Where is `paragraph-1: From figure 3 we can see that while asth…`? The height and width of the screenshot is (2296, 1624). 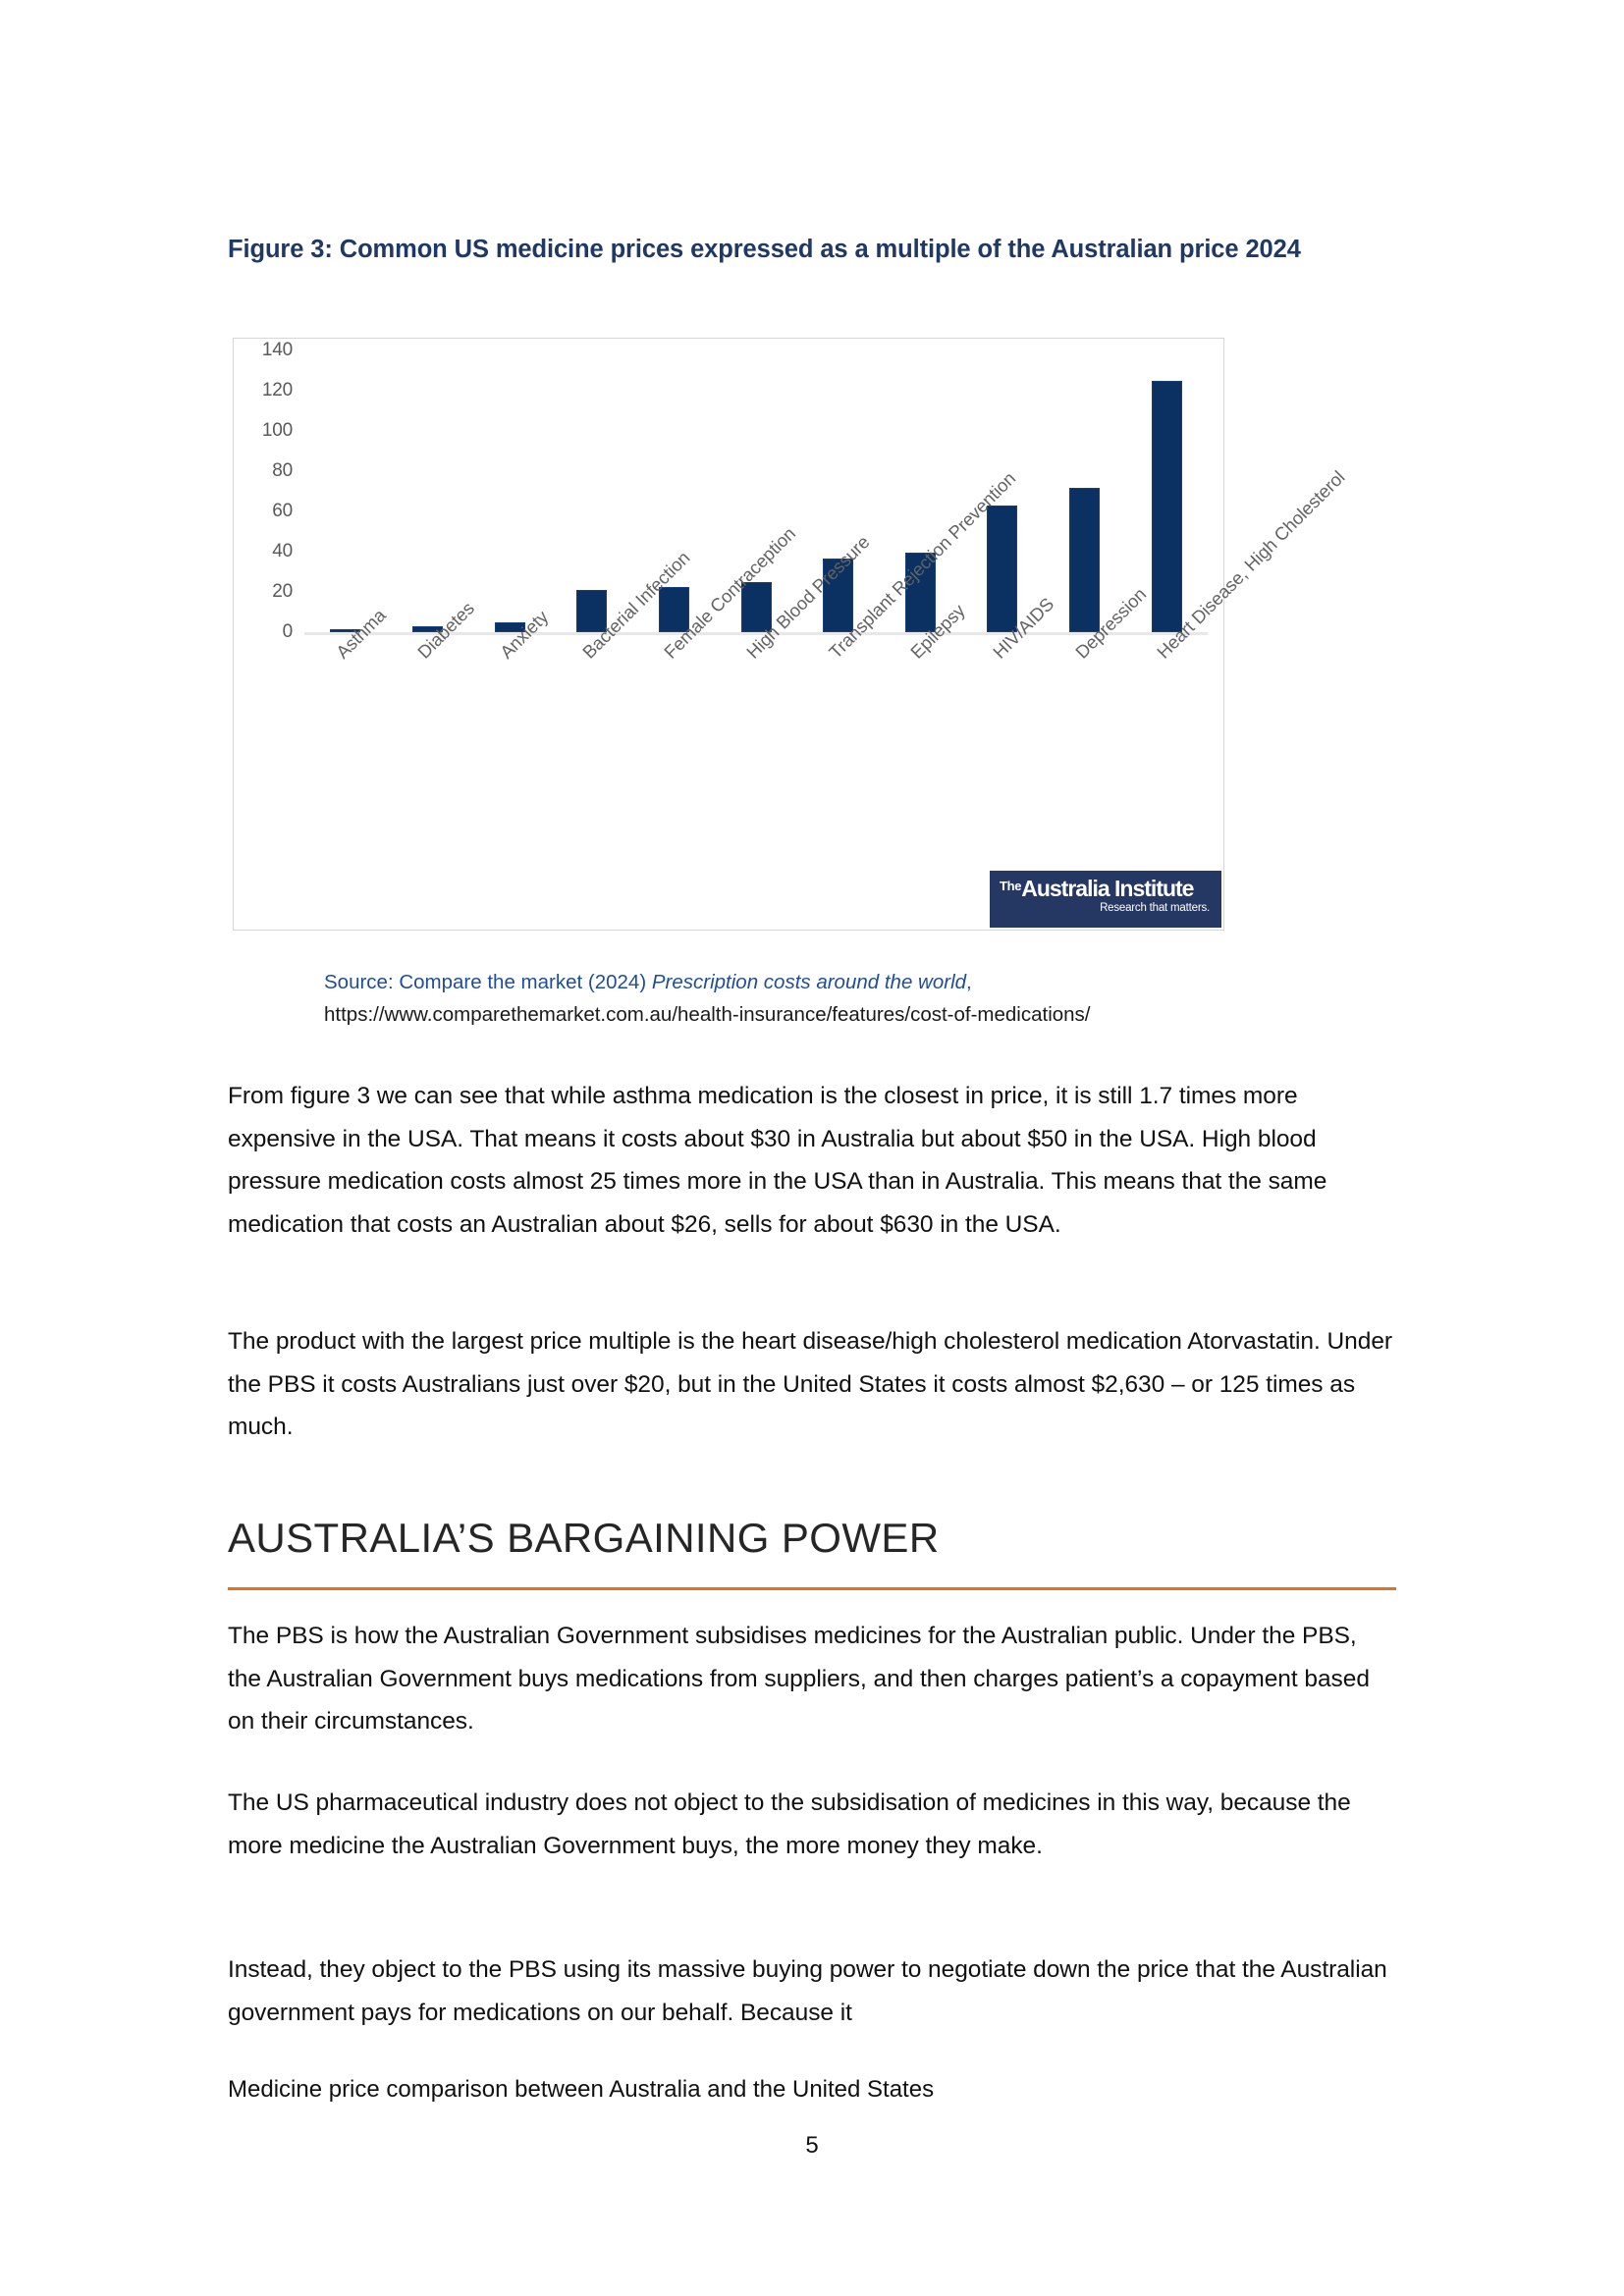 paragraph-1: From figure 3 we can see that while asth… is located at coordinates (777, 1160).